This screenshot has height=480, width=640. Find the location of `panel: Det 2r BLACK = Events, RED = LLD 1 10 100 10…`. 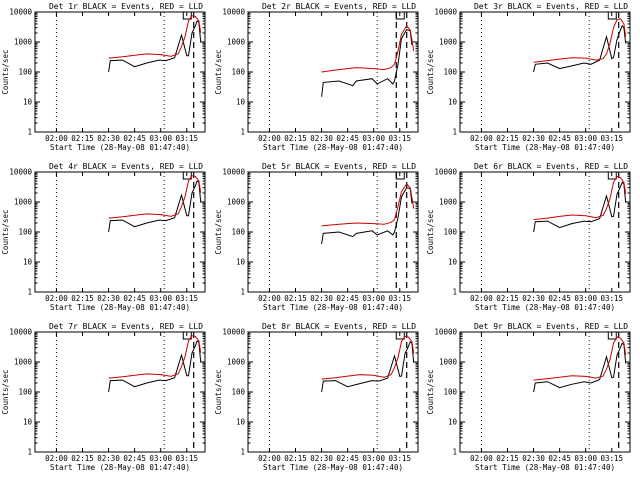

panel: Det 2r BLACK = Events, RED = LLD 1 10 100 10… is located at coordinates (316, 77).